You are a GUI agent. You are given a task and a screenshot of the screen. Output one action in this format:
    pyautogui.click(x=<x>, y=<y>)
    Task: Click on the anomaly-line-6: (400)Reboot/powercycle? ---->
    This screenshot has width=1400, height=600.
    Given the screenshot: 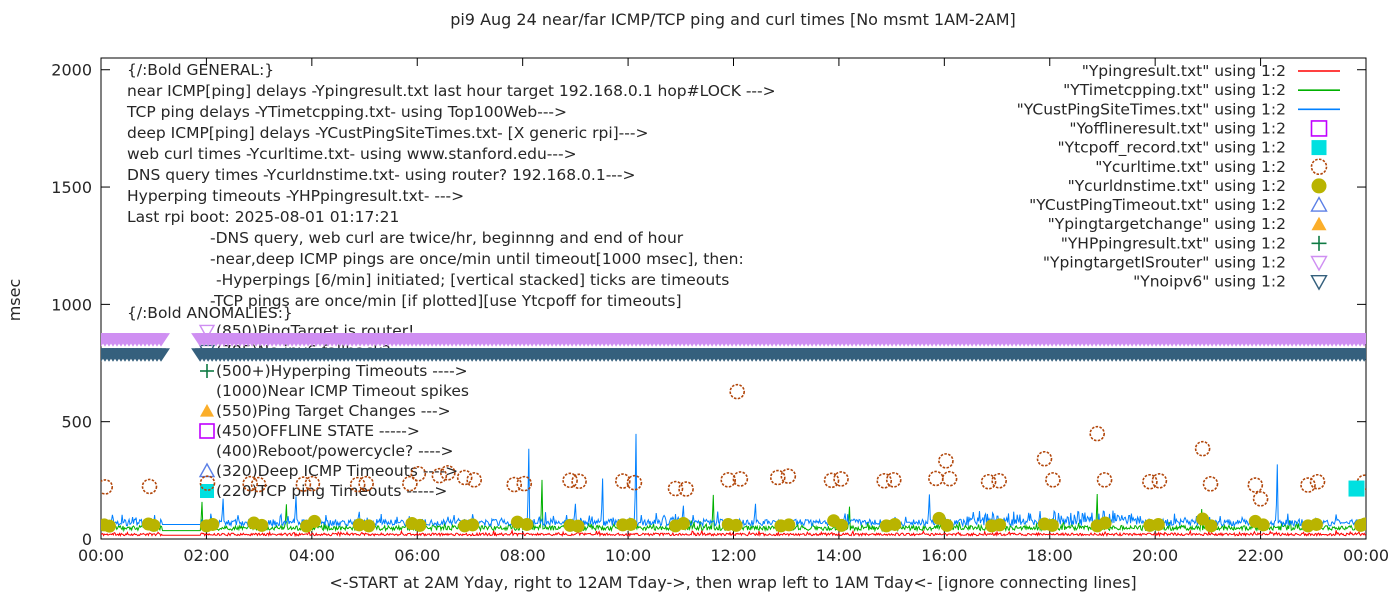 What is the action you would take?
    pyautogui.click(x=335, y=451)
    